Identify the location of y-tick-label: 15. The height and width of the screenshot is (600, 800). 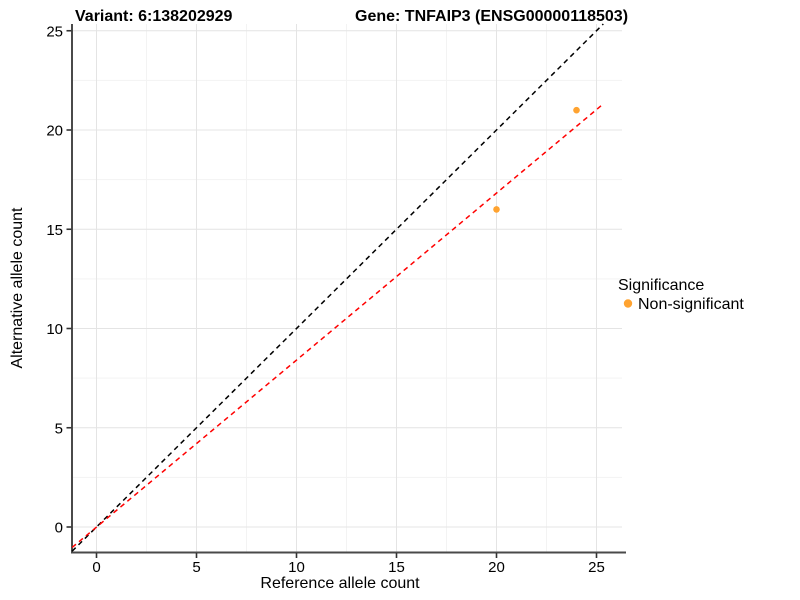
(54, 230).